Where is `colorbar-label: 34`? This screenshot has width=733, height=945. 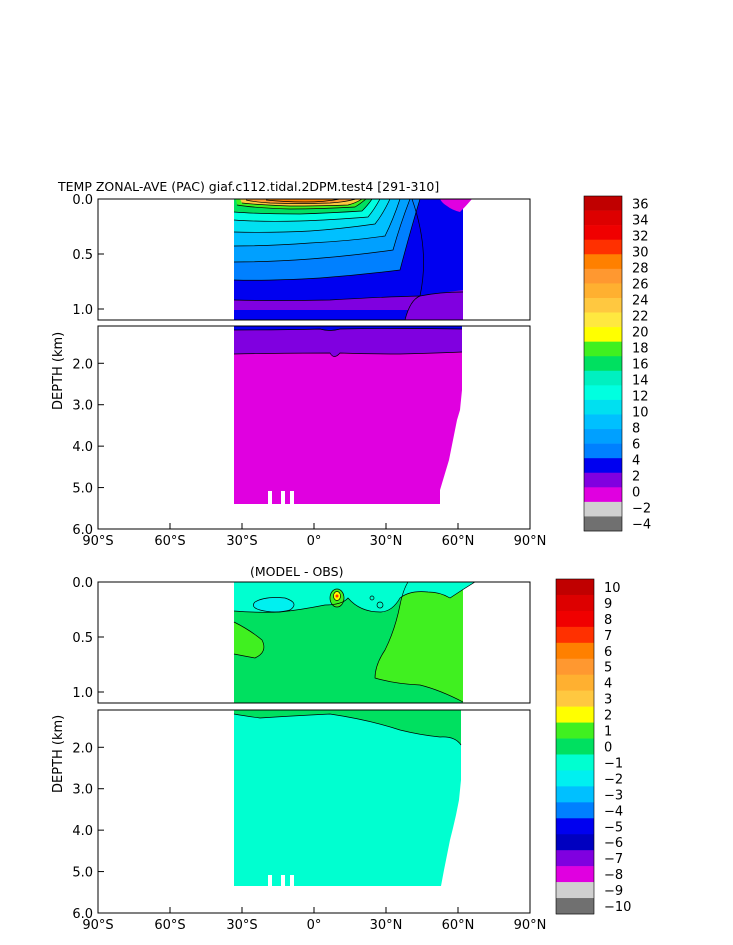 colorbar-label: 34 is located at coordinates (640, 220).